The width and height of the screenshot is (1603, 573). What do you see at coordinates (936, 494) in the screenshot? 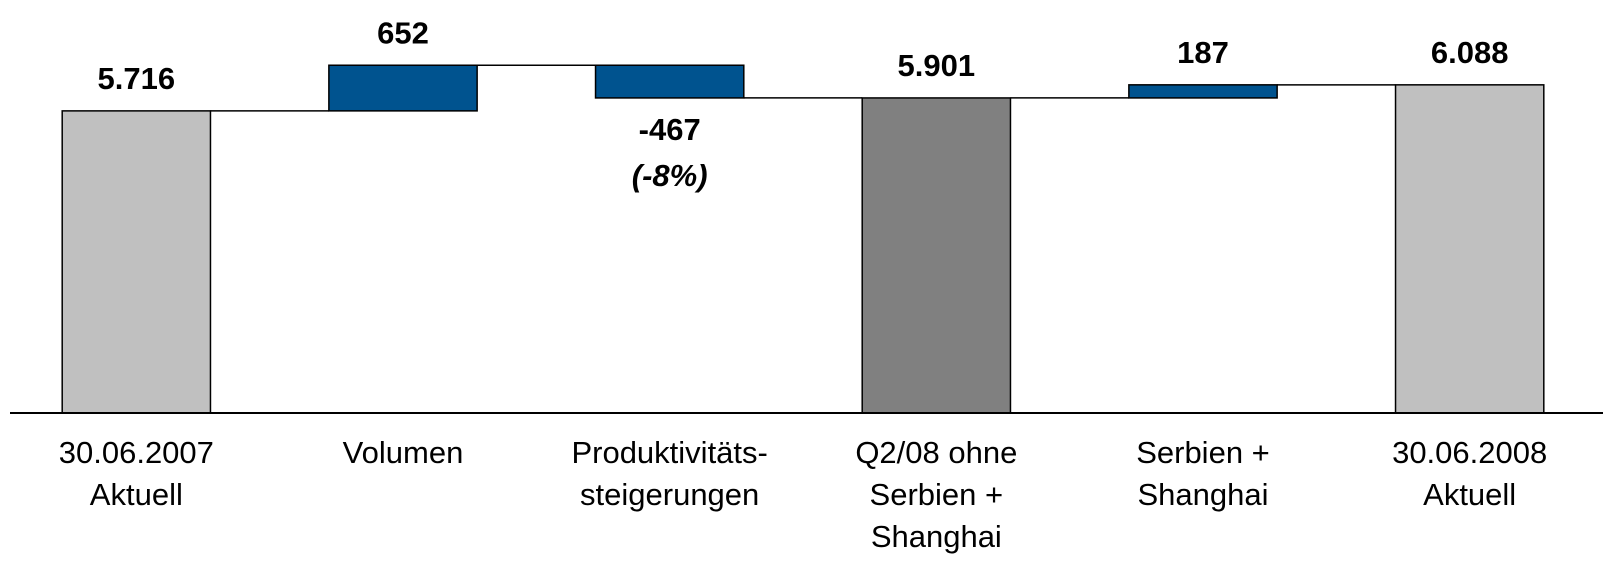
I see `x-tick-label: Q2/08 ohne Serbien + Shanghai` at bounding box center [936, 494].